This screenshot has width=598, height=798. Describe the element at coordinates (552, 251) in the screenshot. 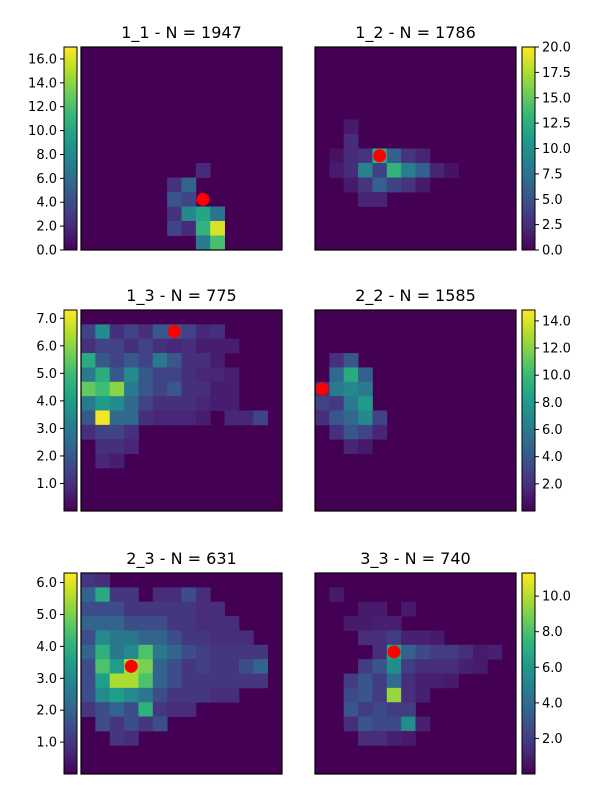

I see `colorbar-tick-label: 0.0` at that location.